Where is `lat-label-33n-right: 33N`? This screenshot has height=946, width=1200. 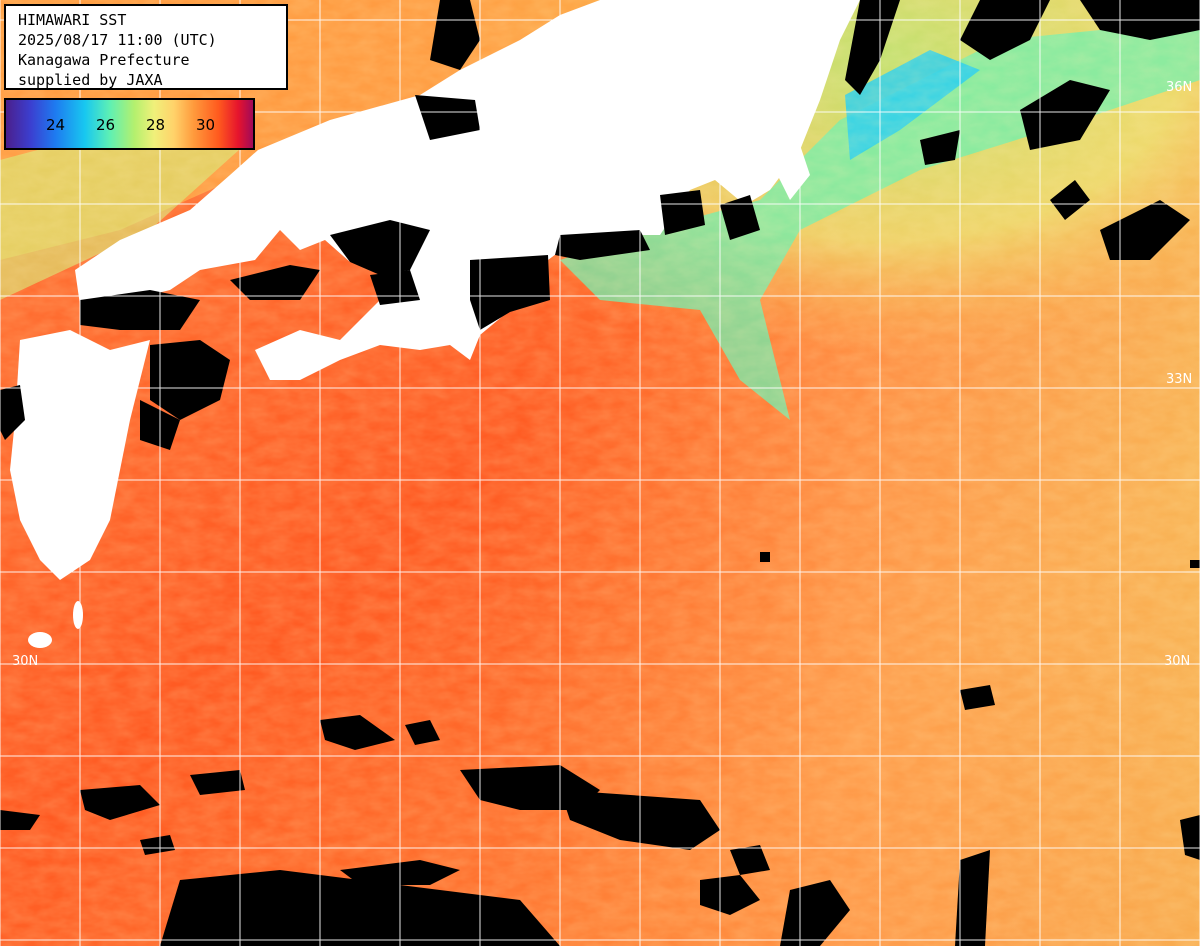 lat-label-33n-right: 33N is located at coordinates (1179, 379).